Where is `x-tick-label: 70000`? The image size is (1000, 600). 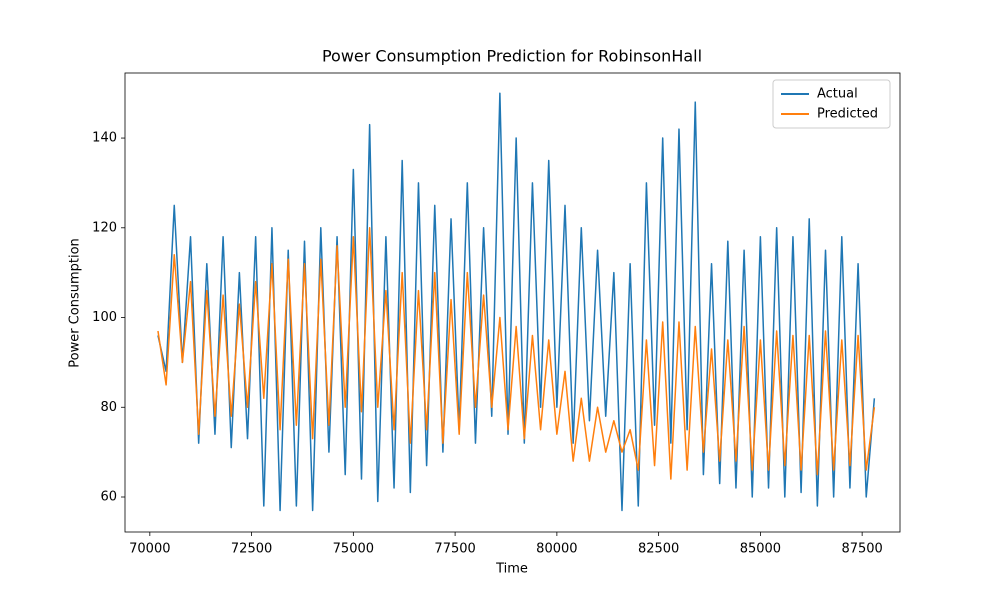
x-tick-label: 70000 is located at coordinates (149, 549).